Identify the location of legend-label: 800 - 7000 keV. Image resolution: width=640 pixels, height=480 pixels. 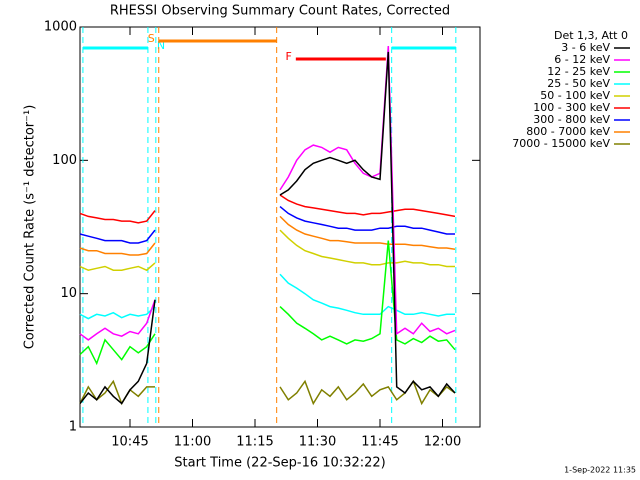
(568, 131).